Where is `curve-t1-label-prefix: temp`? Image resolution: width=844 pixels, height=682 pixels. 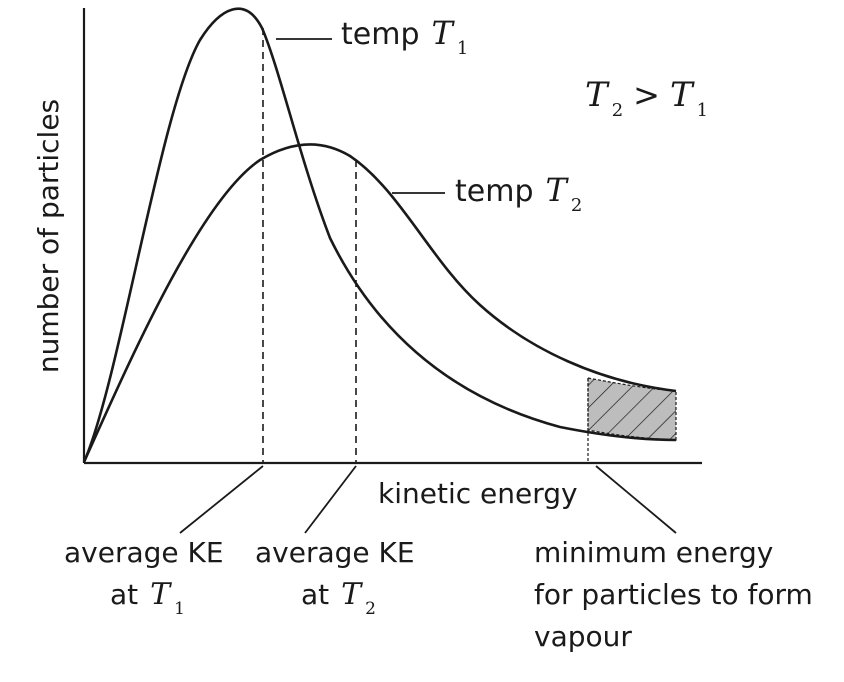
curve-t1-label-prefix: temp is located at coordinates (380, 34).